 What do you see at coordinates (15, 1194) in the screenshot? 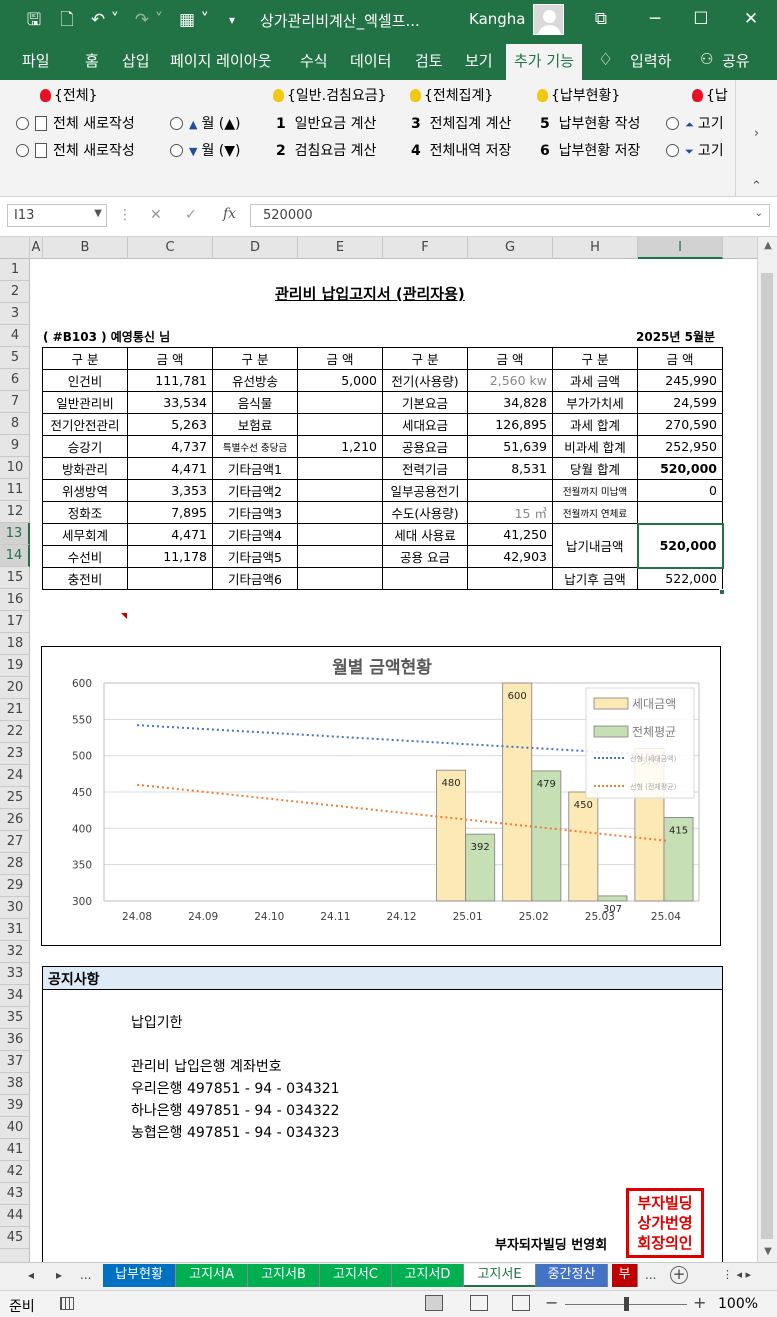
I see `row-header: 43` at bounding box center [15, 1194].